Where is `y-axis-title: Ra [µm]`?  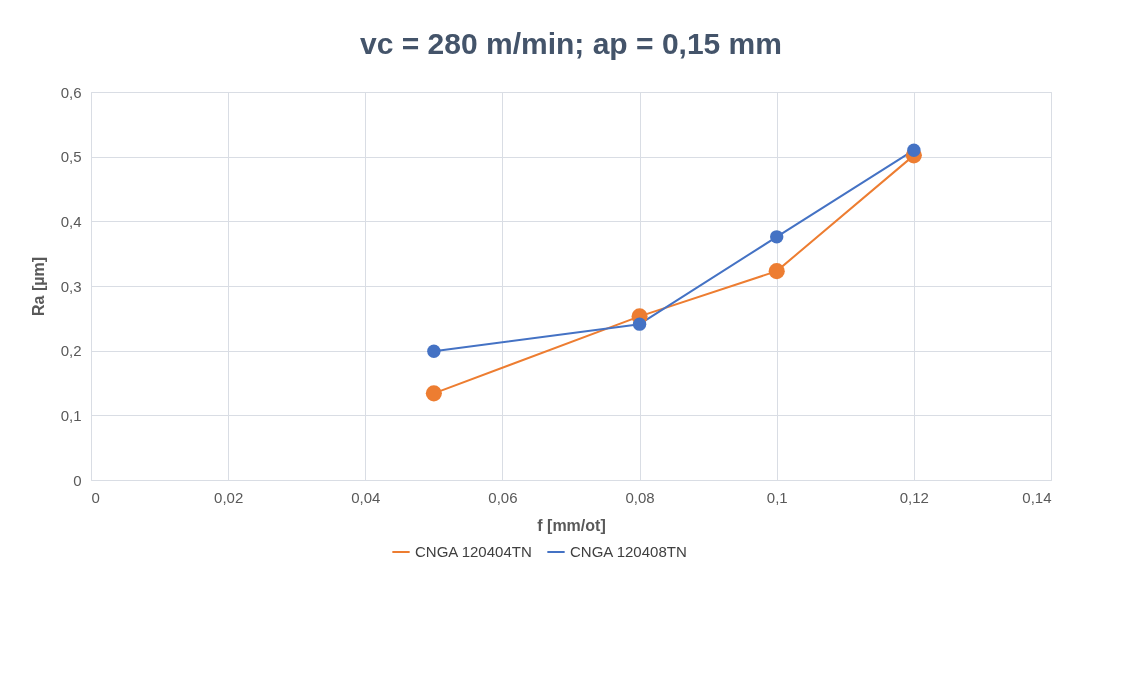
y-axis-title: Ra [µm] is located at coordinates (38, 286).